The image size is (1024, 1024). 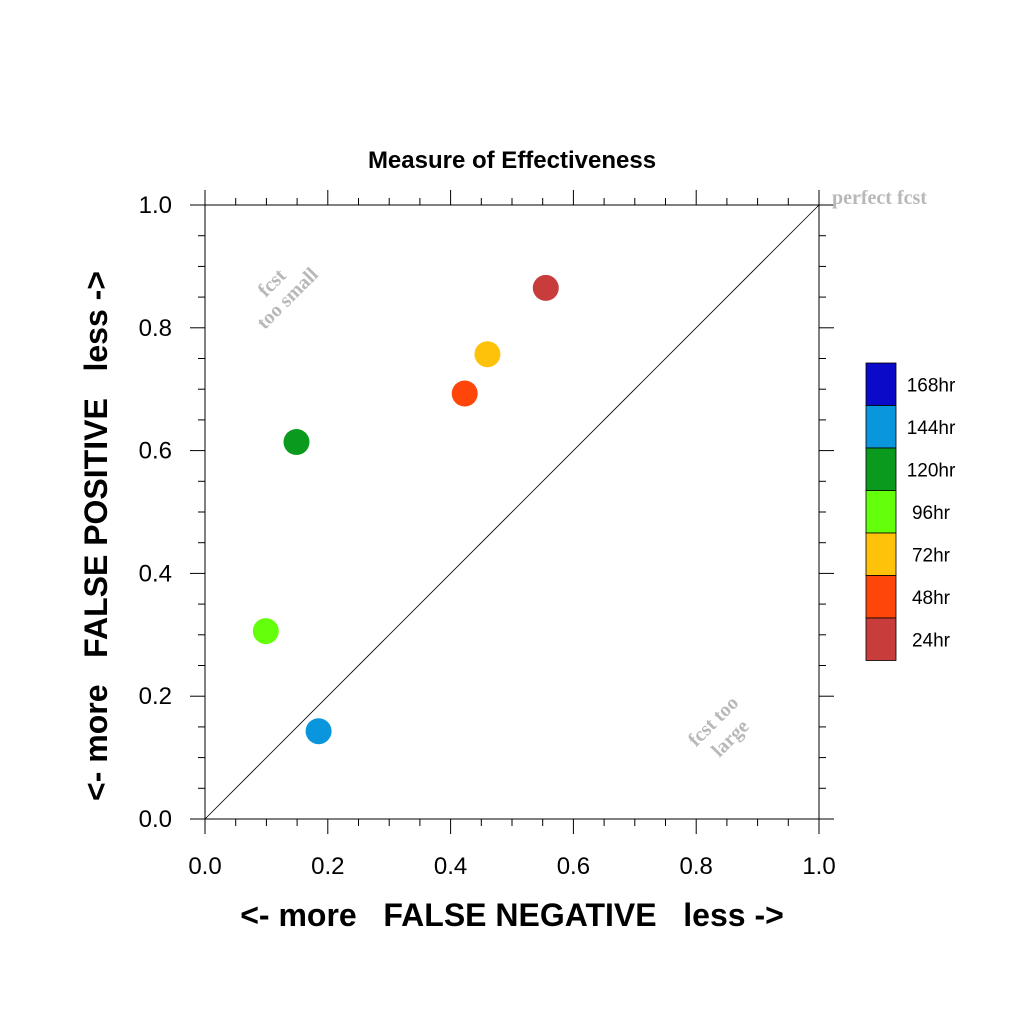 What do you see at coordinates (931, 640) in the screenshot?
I see `legend-label-24hr: 24hr` at bounding box center [931, 640].